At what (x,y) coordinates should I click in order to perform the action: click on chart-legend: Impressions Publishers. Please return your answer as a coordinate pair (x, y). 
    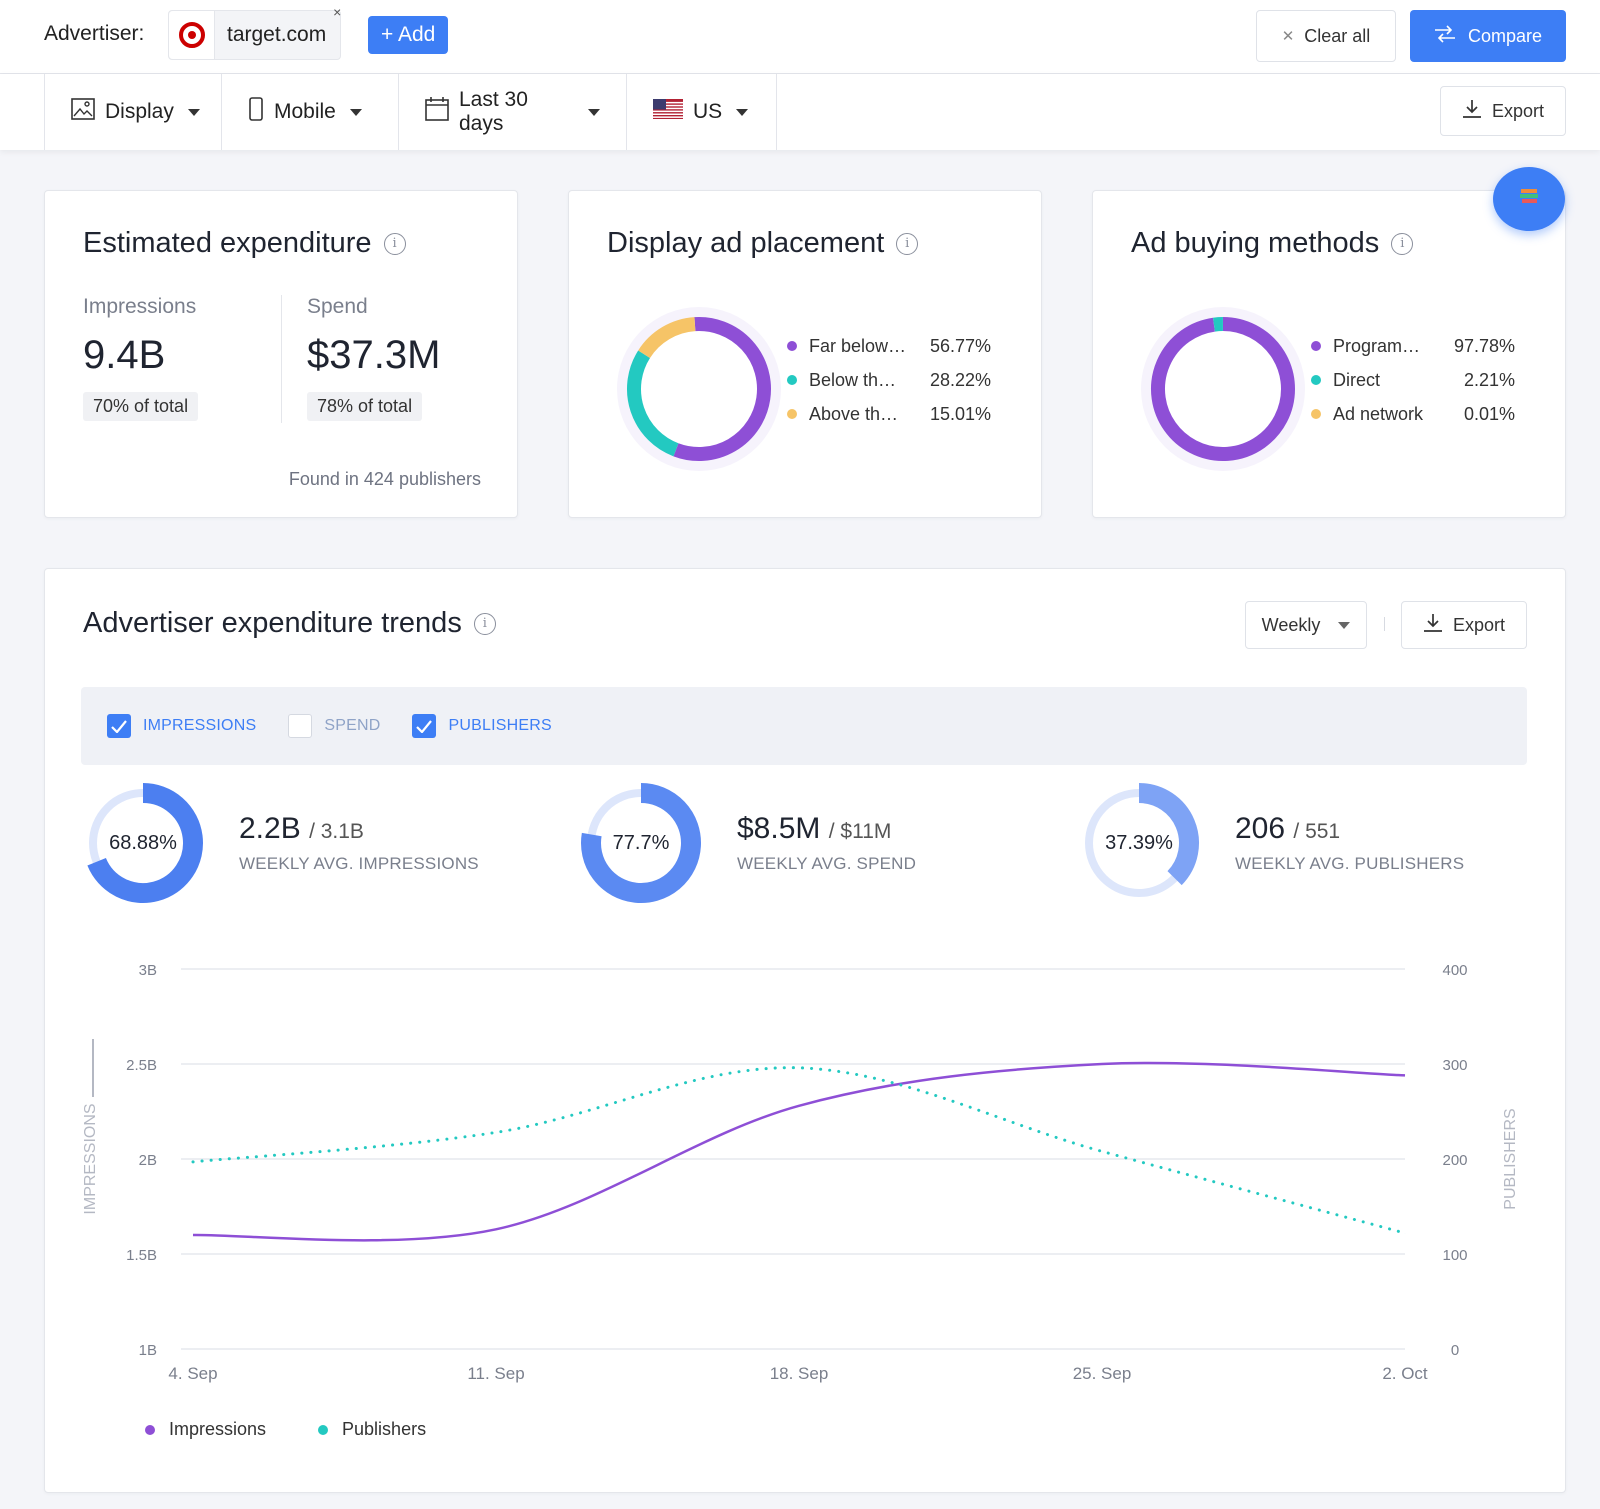
    Looking at the image, I should click on (285, 1429).